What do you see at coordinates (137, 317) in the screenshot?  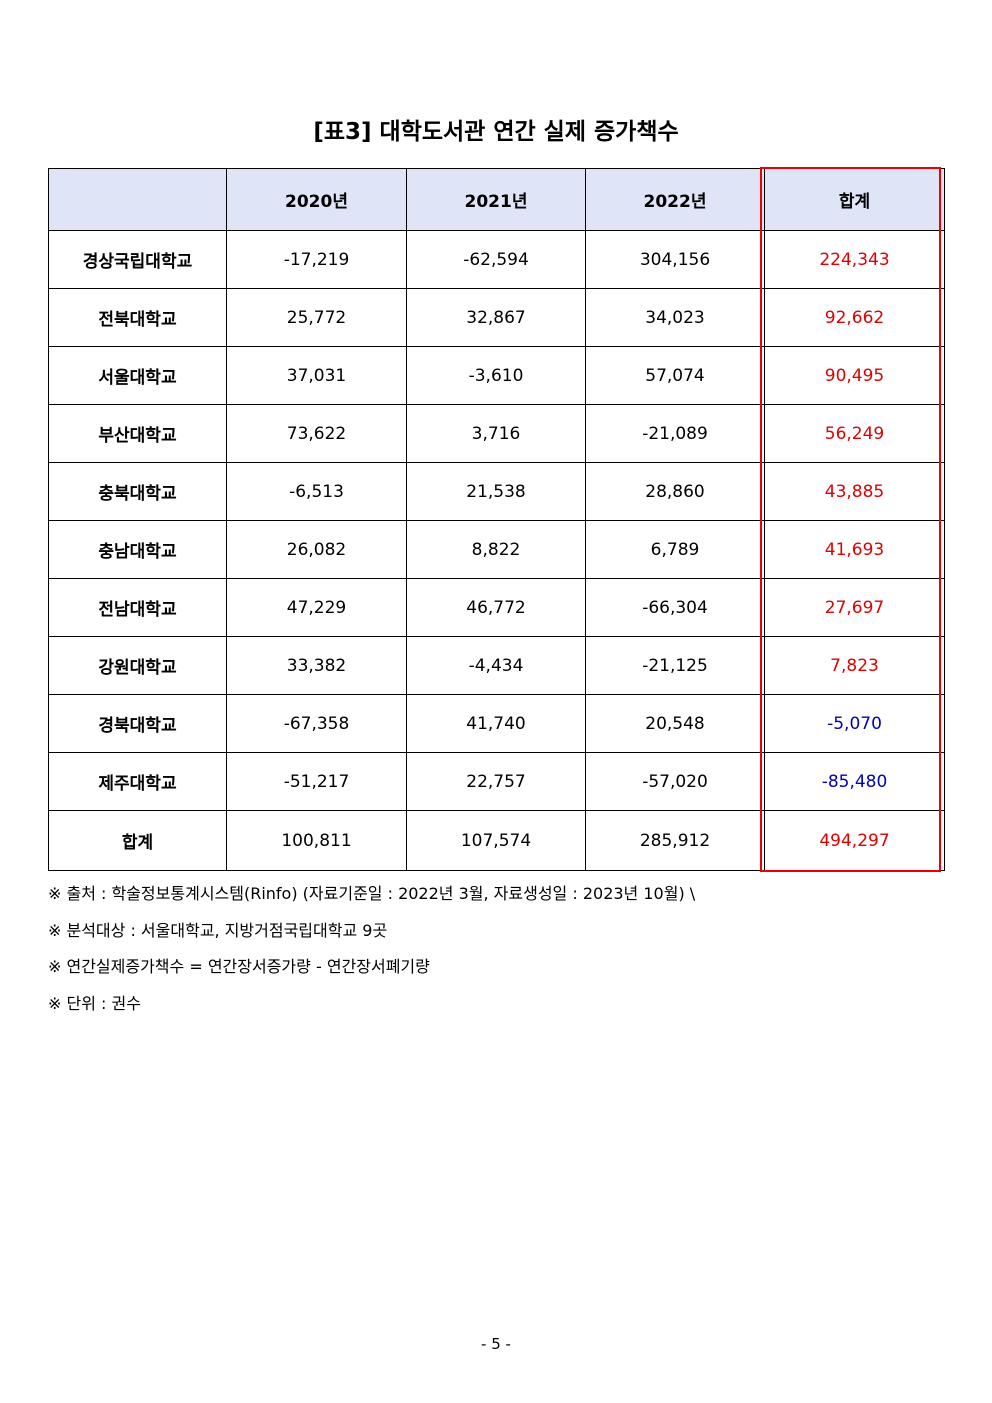 I see `row-label: 전북대학교` at bounding box center [137, 317].